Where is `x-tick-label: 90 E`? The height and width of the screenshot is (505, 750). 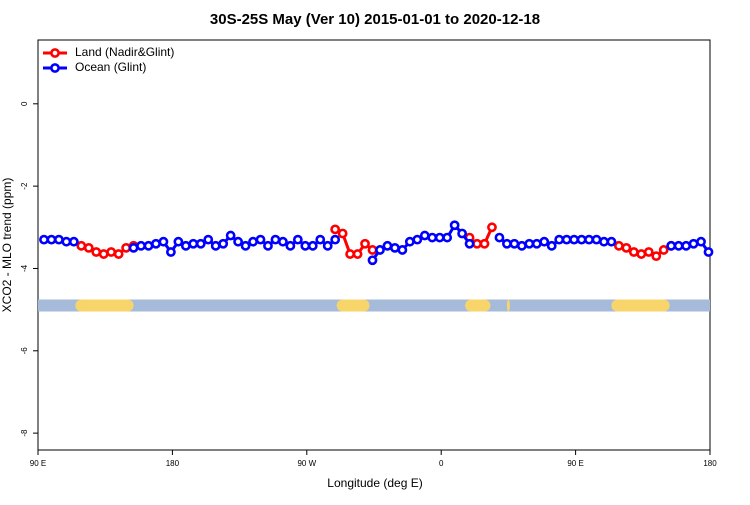
x-tick-label: 90 E is located at coordinates (38, 463).